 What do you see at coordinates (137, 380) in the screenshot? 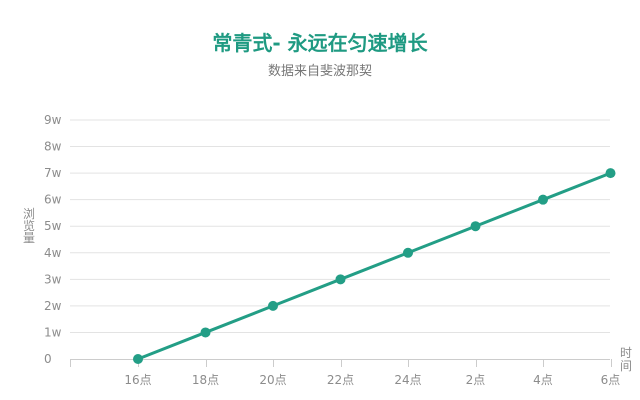
I see `x-tick-label: 16点` at bounding box center [137, 380].